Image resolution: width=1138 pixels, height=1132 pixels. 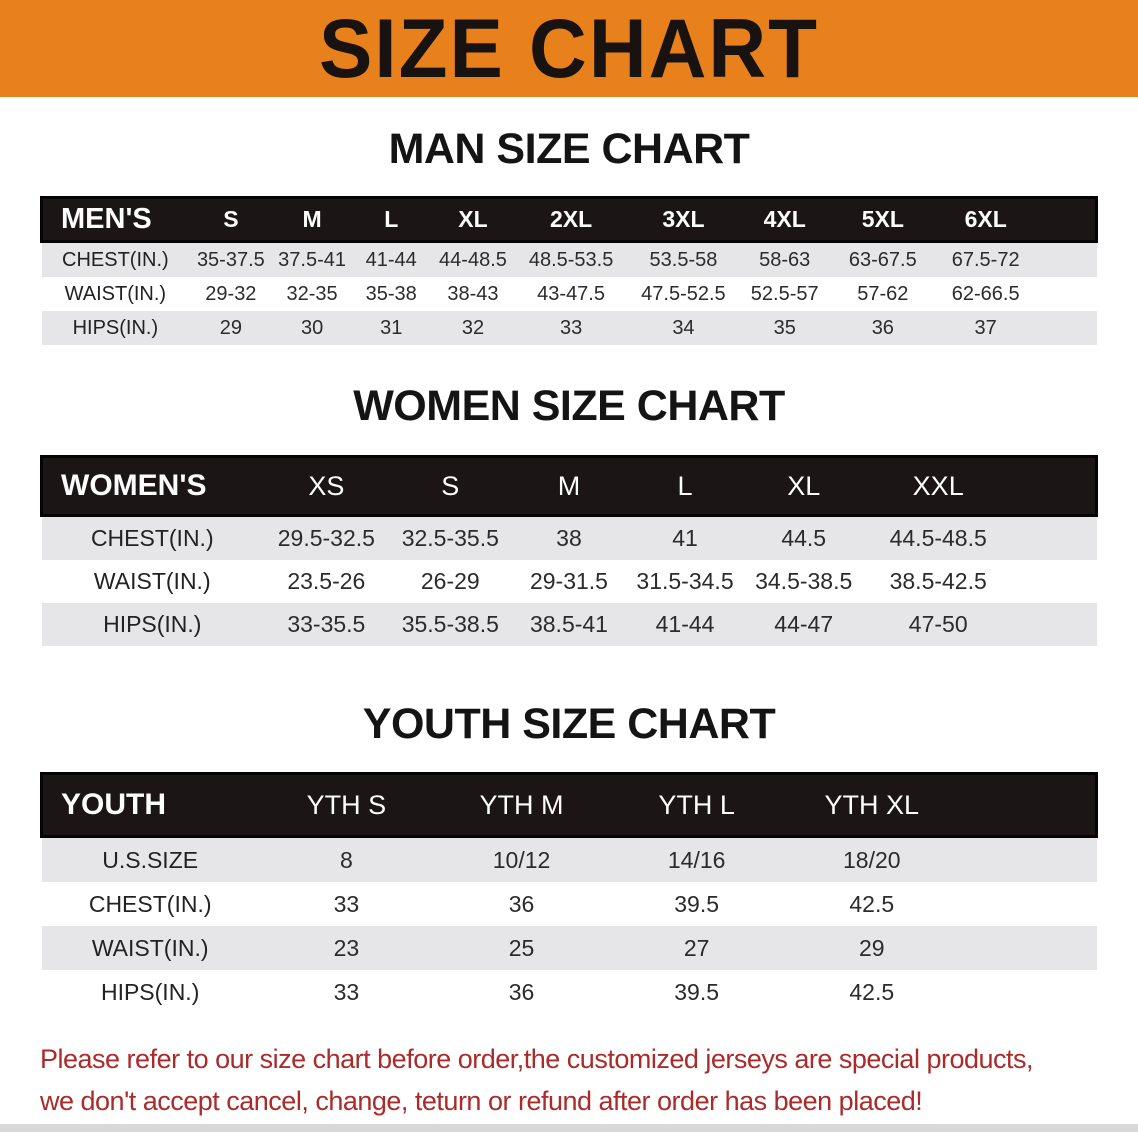 I want to click on column-header: YTH XL, so click(x=872, y=805).